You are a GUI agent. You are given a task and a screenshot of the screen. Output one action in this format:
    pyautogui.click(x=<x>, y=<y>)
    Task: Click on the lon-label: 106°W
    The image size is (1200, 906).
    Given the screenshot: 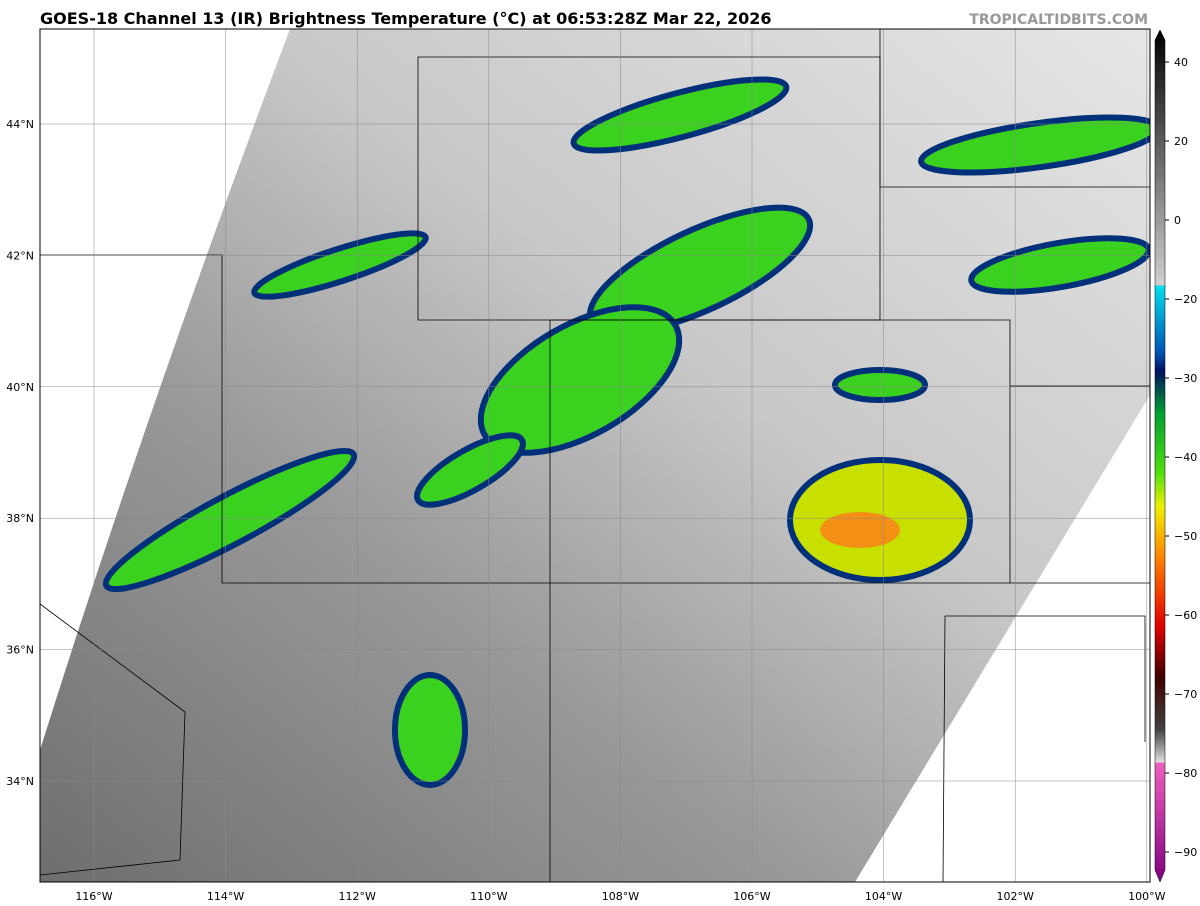 What is the action you would take?
    pyautogui.click(x=751, y=896)
    